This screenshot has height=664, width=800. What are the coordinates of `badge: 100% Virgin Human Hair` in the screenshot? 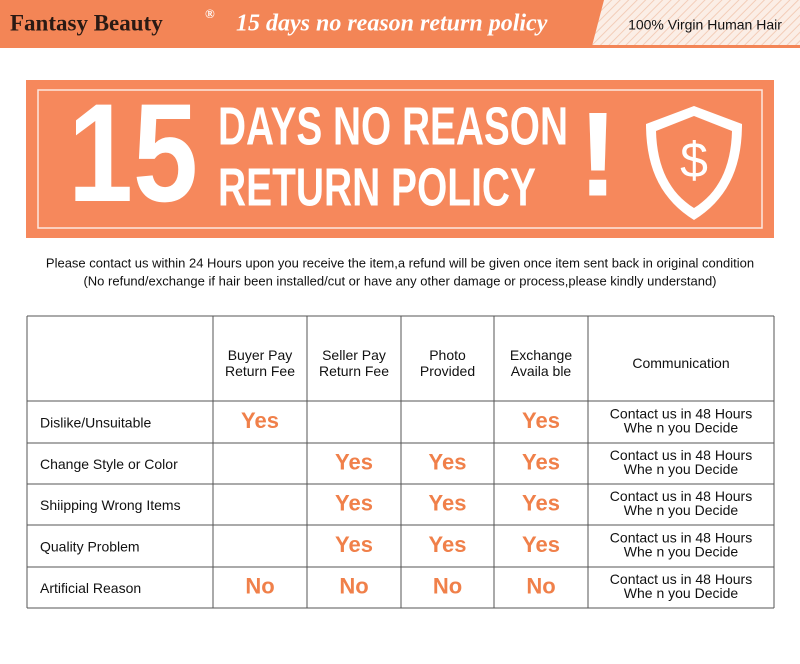 It's located at (705, 25).